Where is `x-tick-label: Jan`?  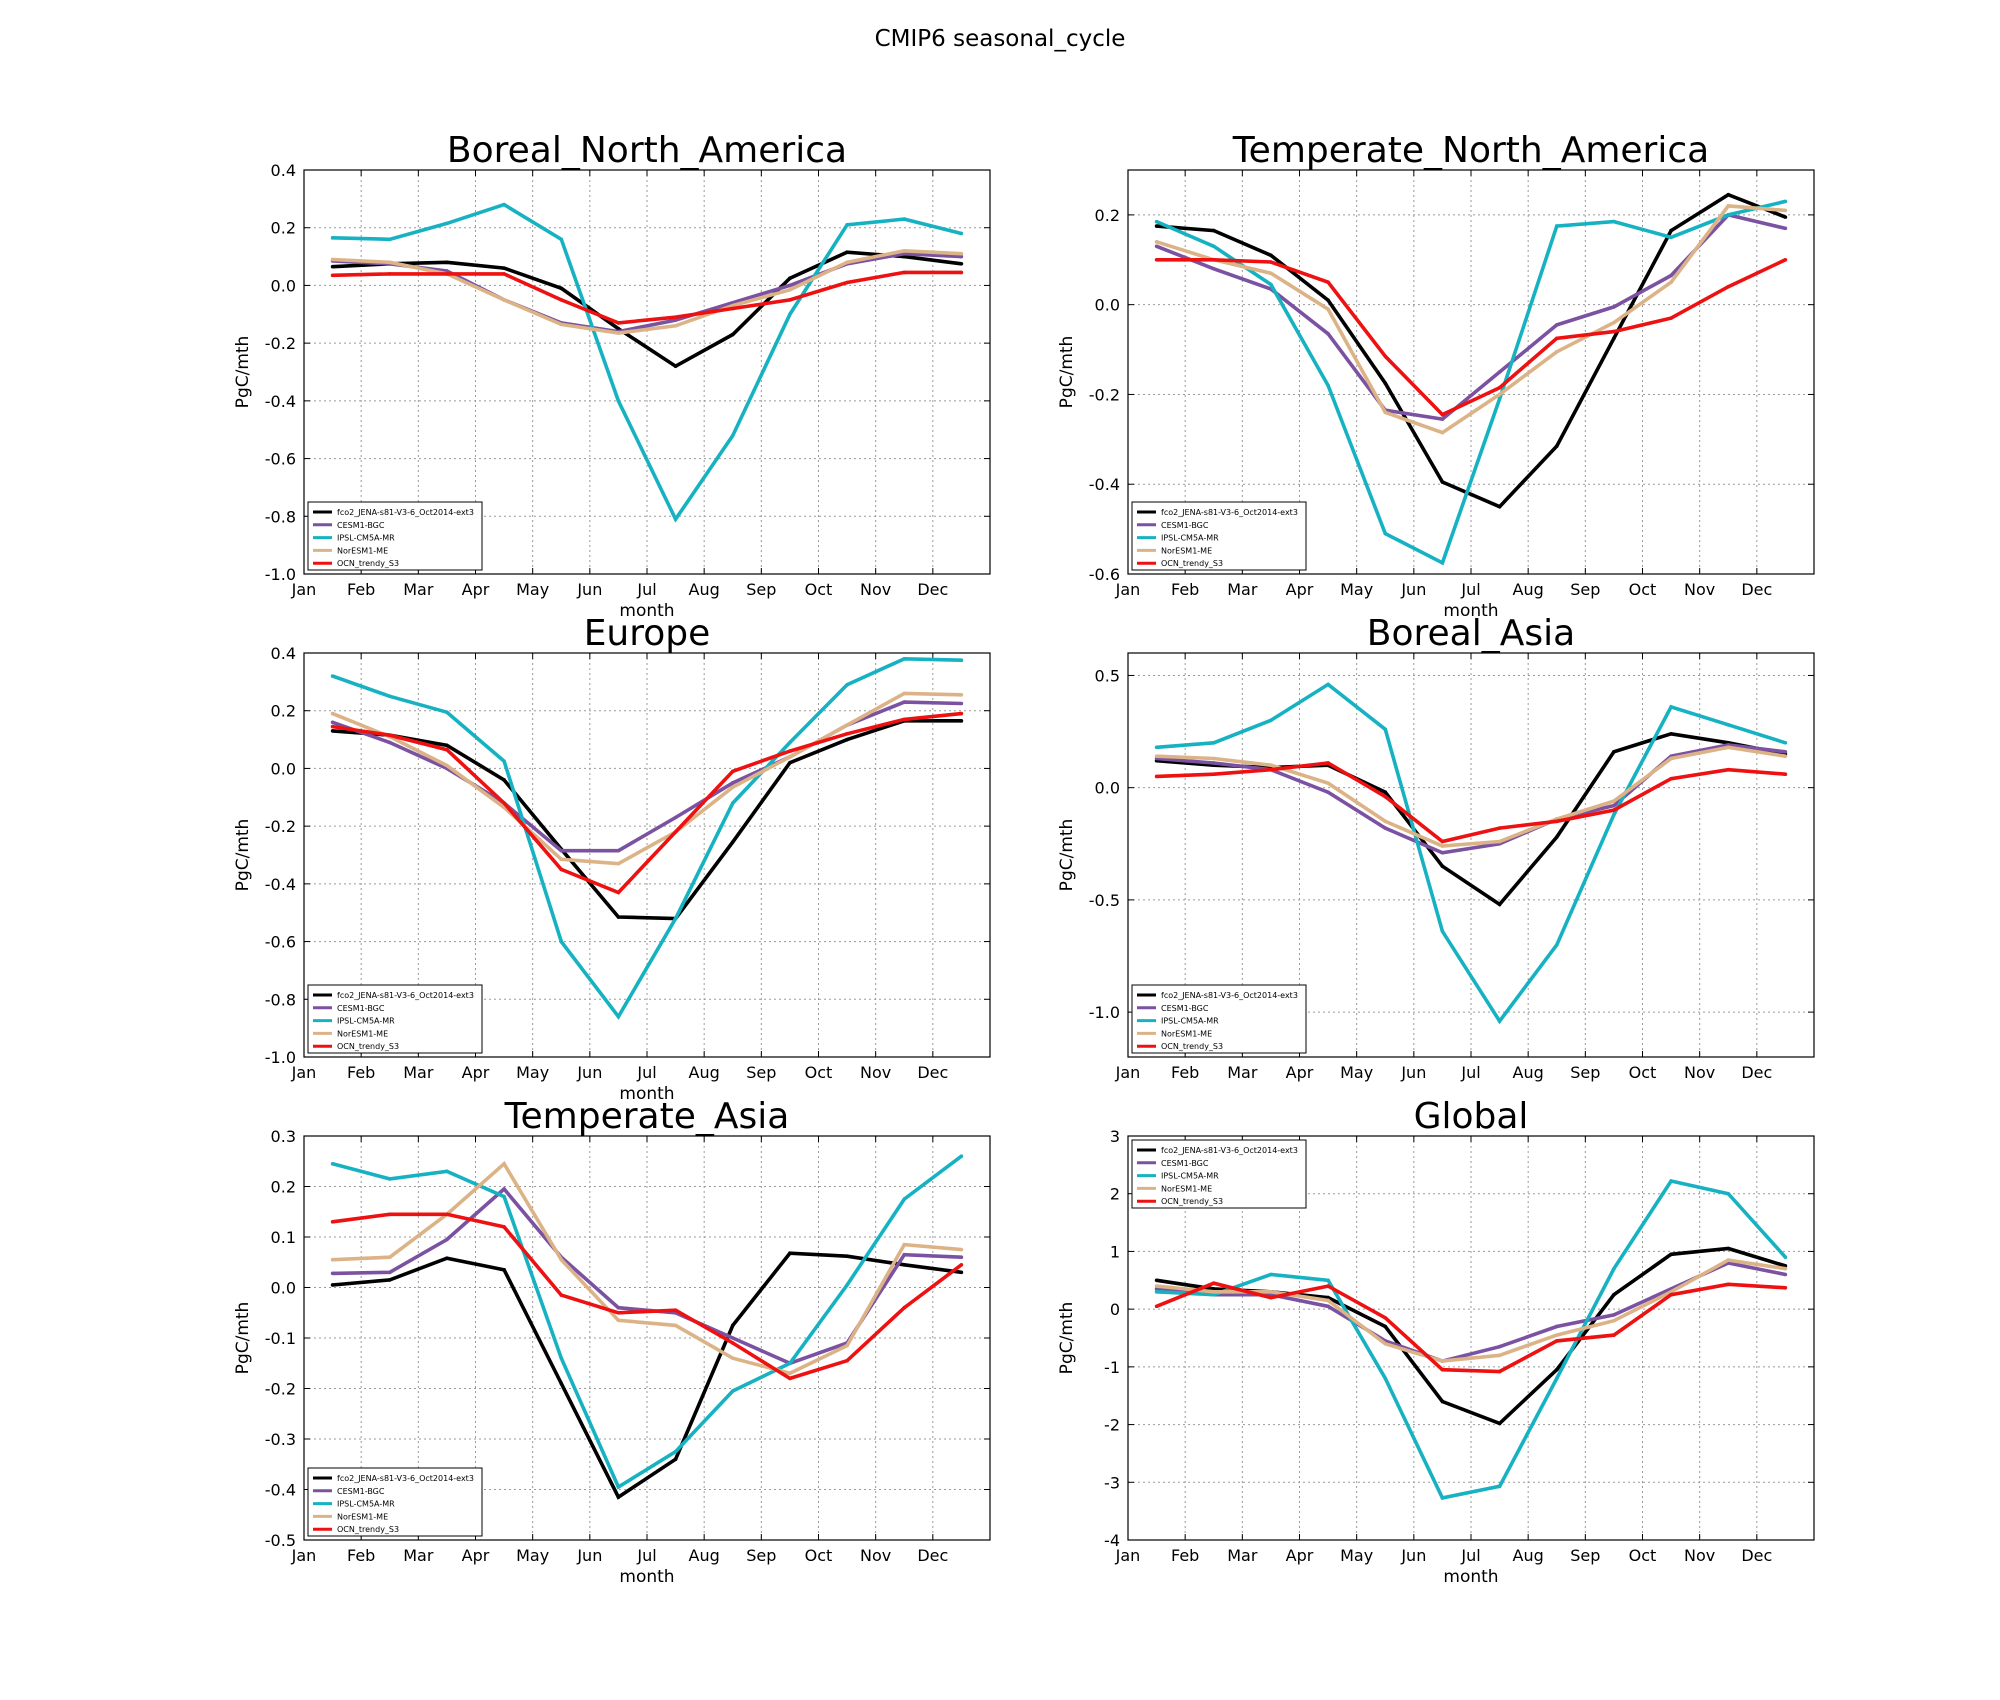
x-tick-label: Jan is located at coordinates (1128, 1555).